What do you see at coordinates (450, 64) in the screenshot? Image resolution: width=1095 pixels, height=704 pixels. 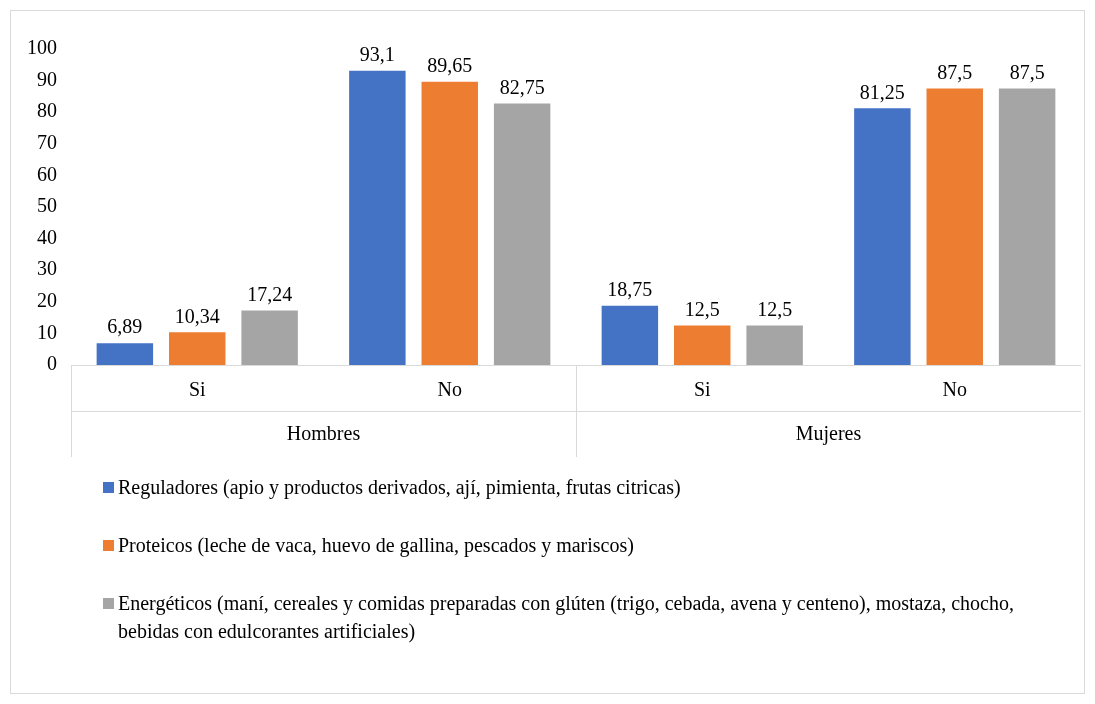 I see `data-label: 89,65` at bounding box center [450, 64].